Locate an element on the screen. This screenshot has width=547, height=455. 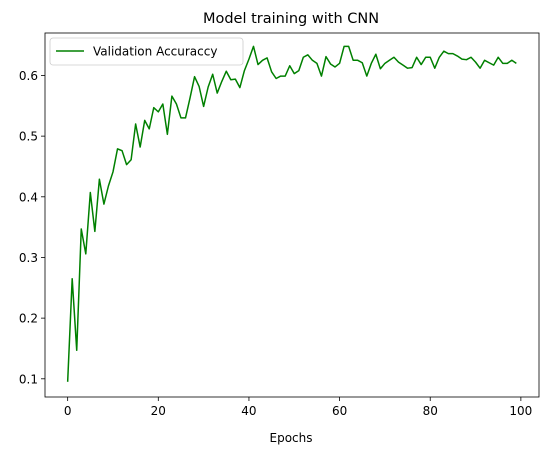
x-tick-label: 80 is located at coordinates (430, 411).